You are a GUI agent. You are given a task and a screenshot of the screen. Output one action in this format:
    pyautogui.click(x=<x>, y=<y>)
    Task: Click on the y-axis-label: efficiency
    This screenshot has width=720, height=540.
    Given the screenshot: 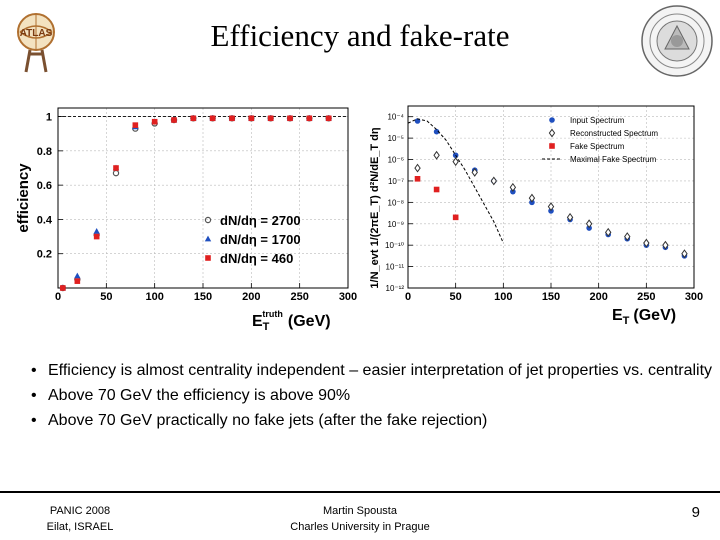 What is the action you would take?
    pyautogui.click(x=23, y=198)
    